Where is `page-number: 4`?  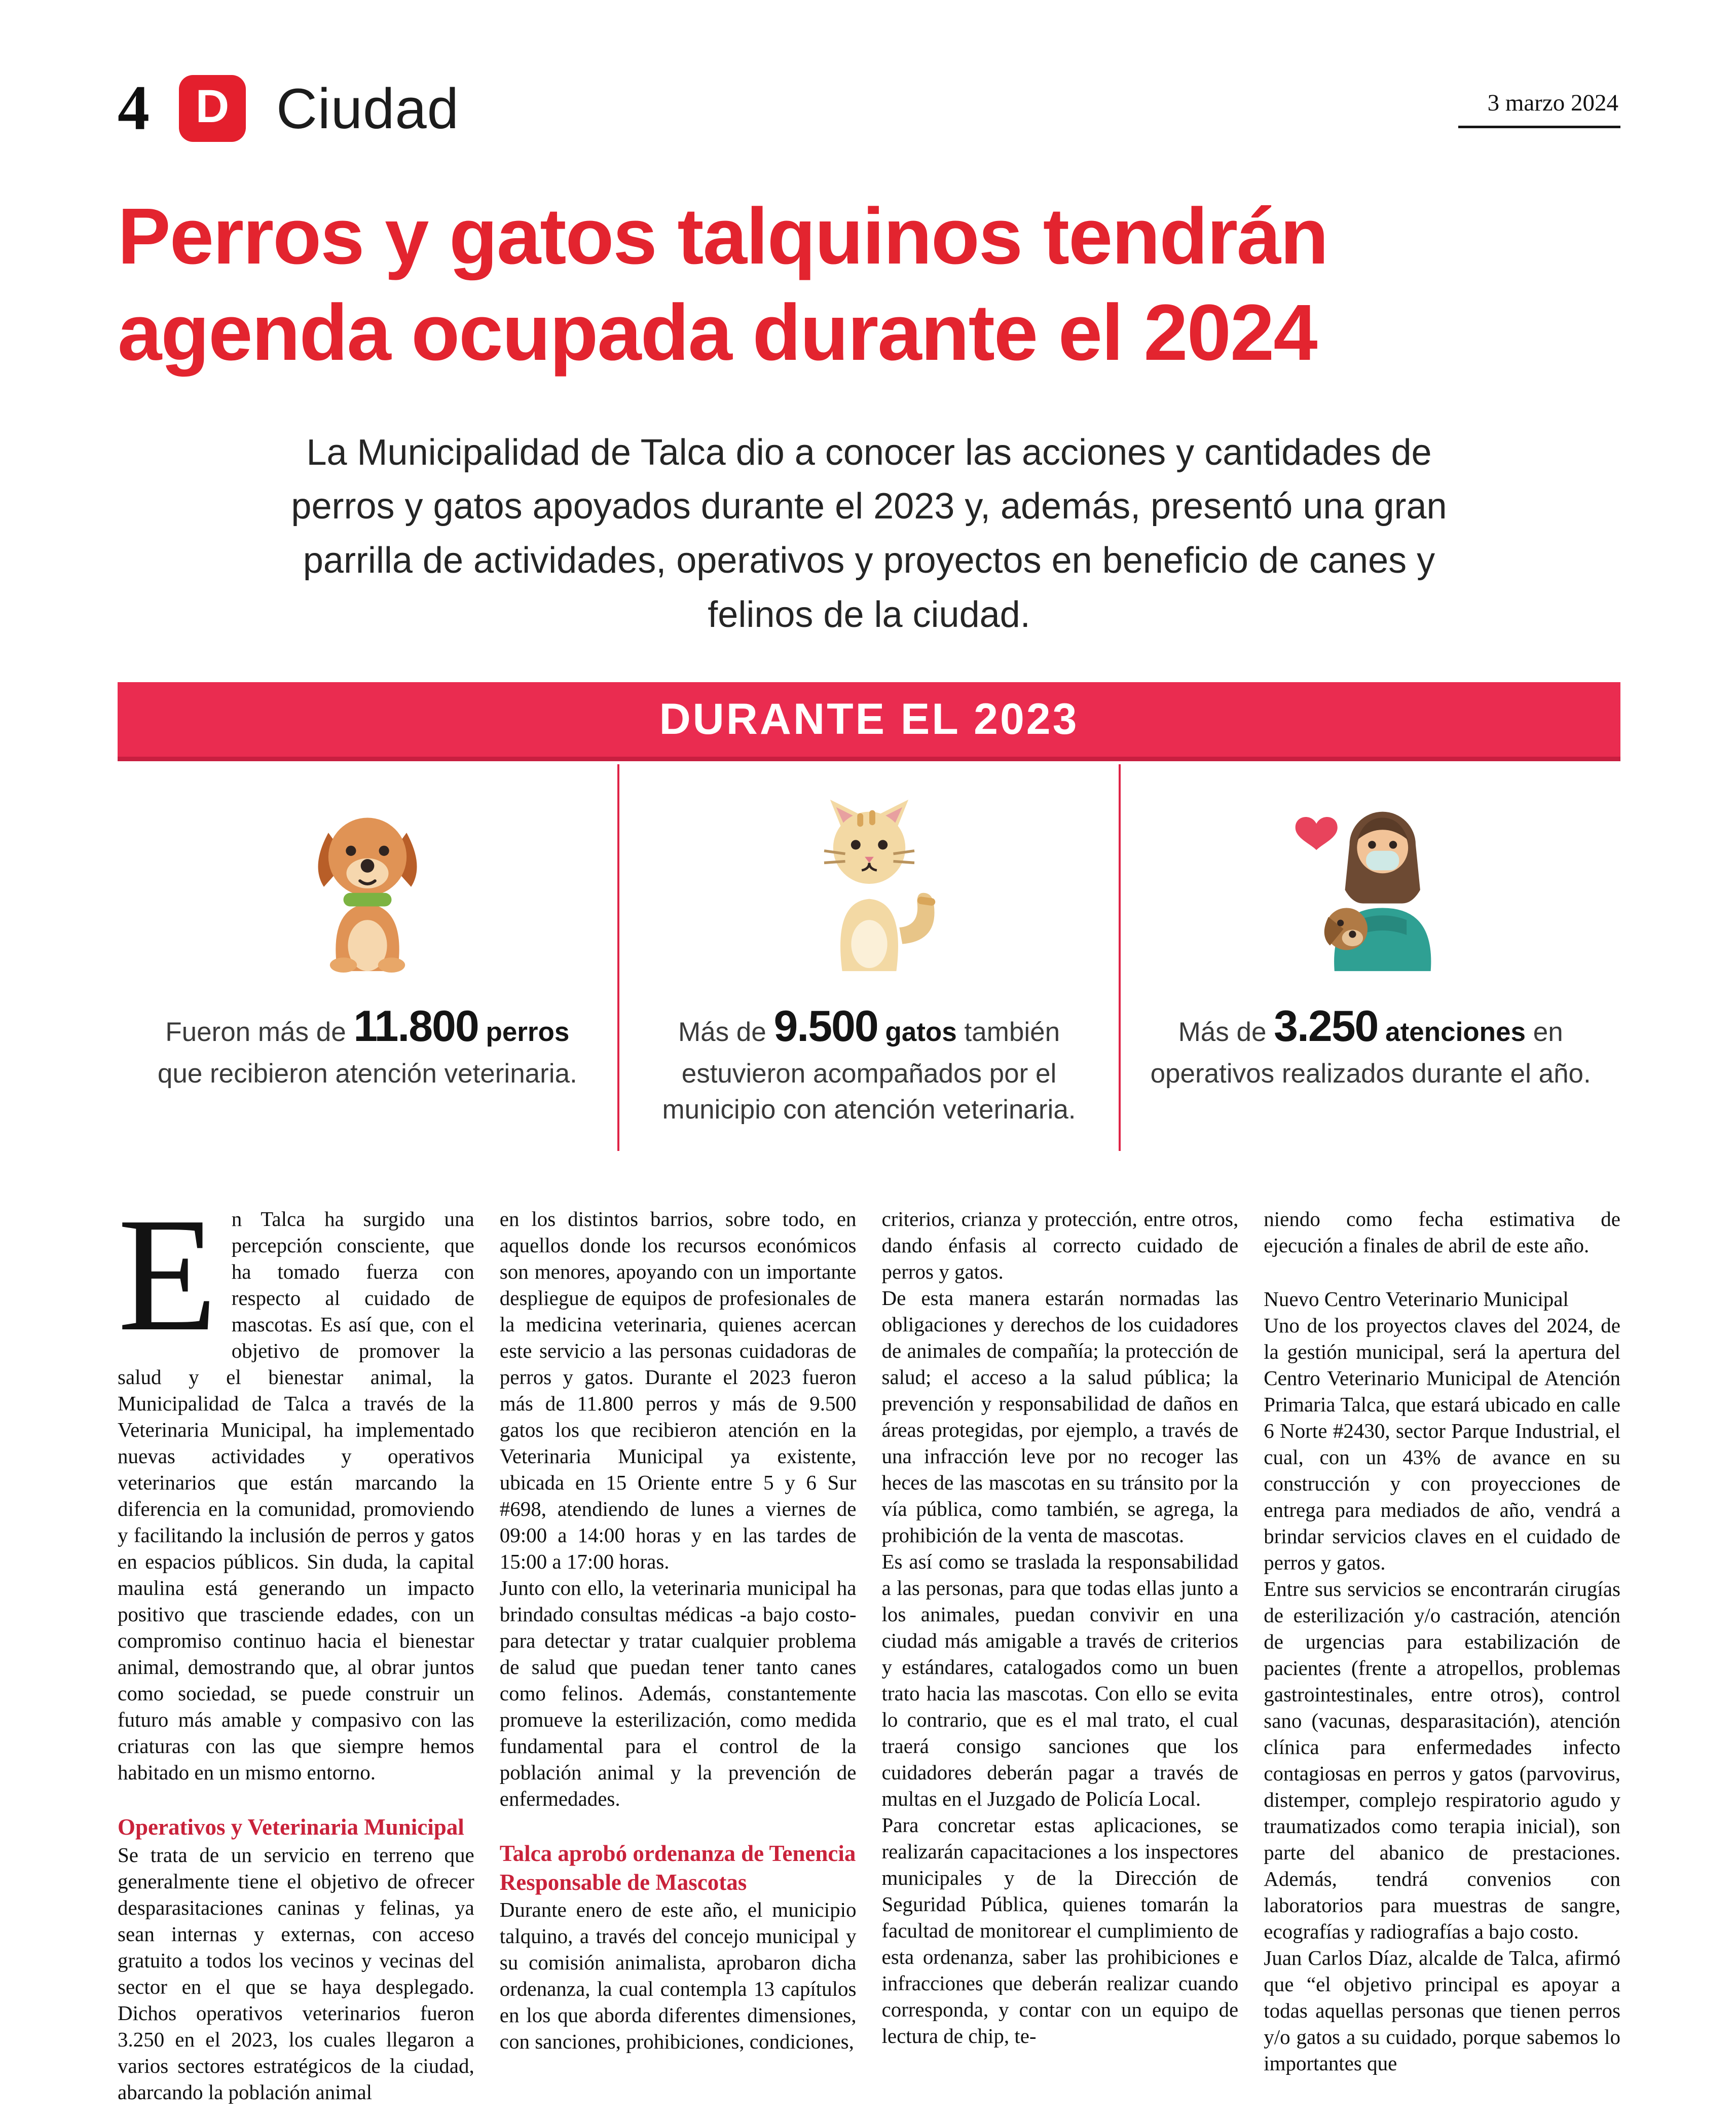
page-number: 4 is located at coordinates (134, 108).